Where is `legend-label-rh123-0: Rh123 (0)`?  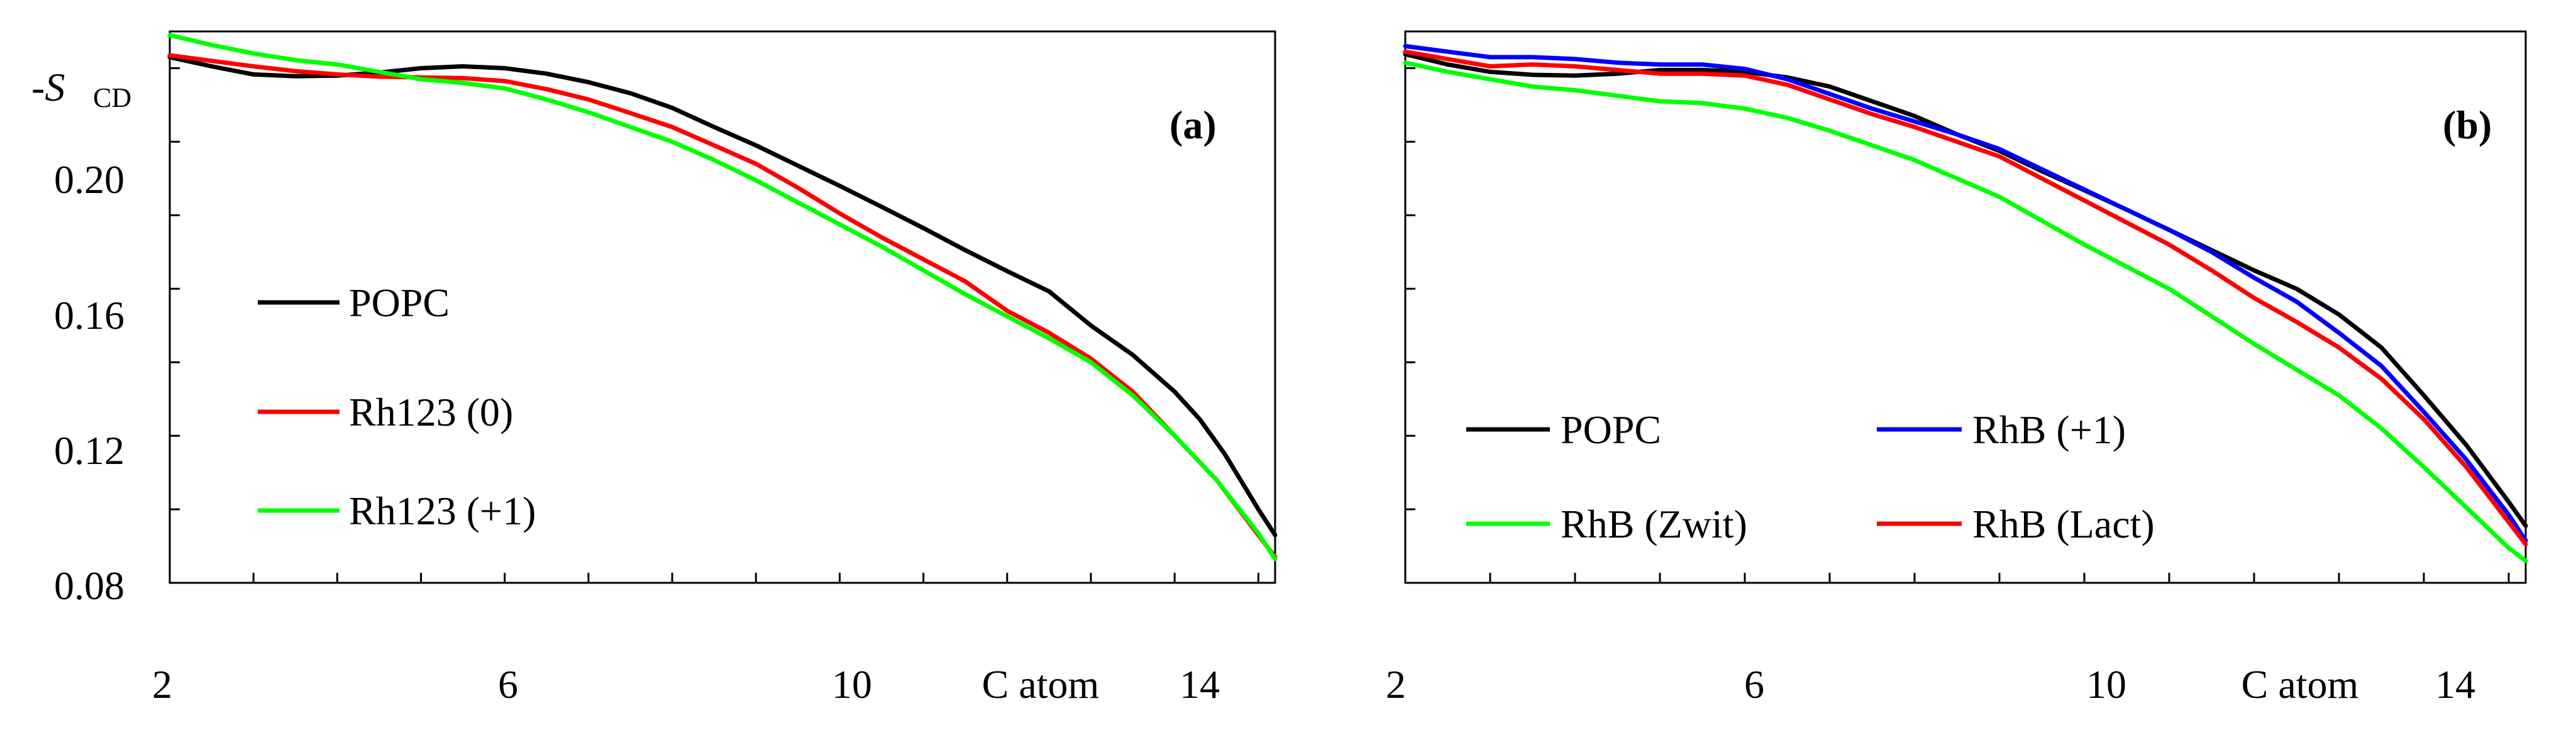
legend-label-rh123-0: Rh123 (0) is located at coordinates (431, 412).